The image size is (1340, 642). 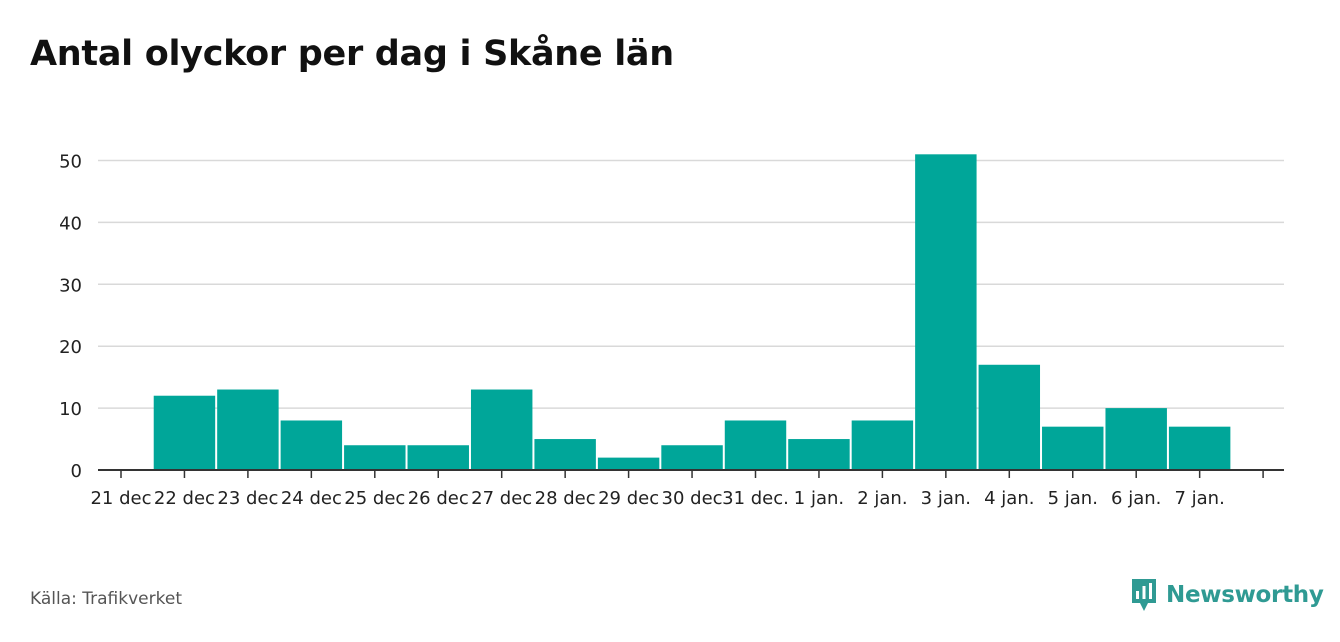 I want to click on x-tick-label: 24 dec, so click(x=311, y=498).